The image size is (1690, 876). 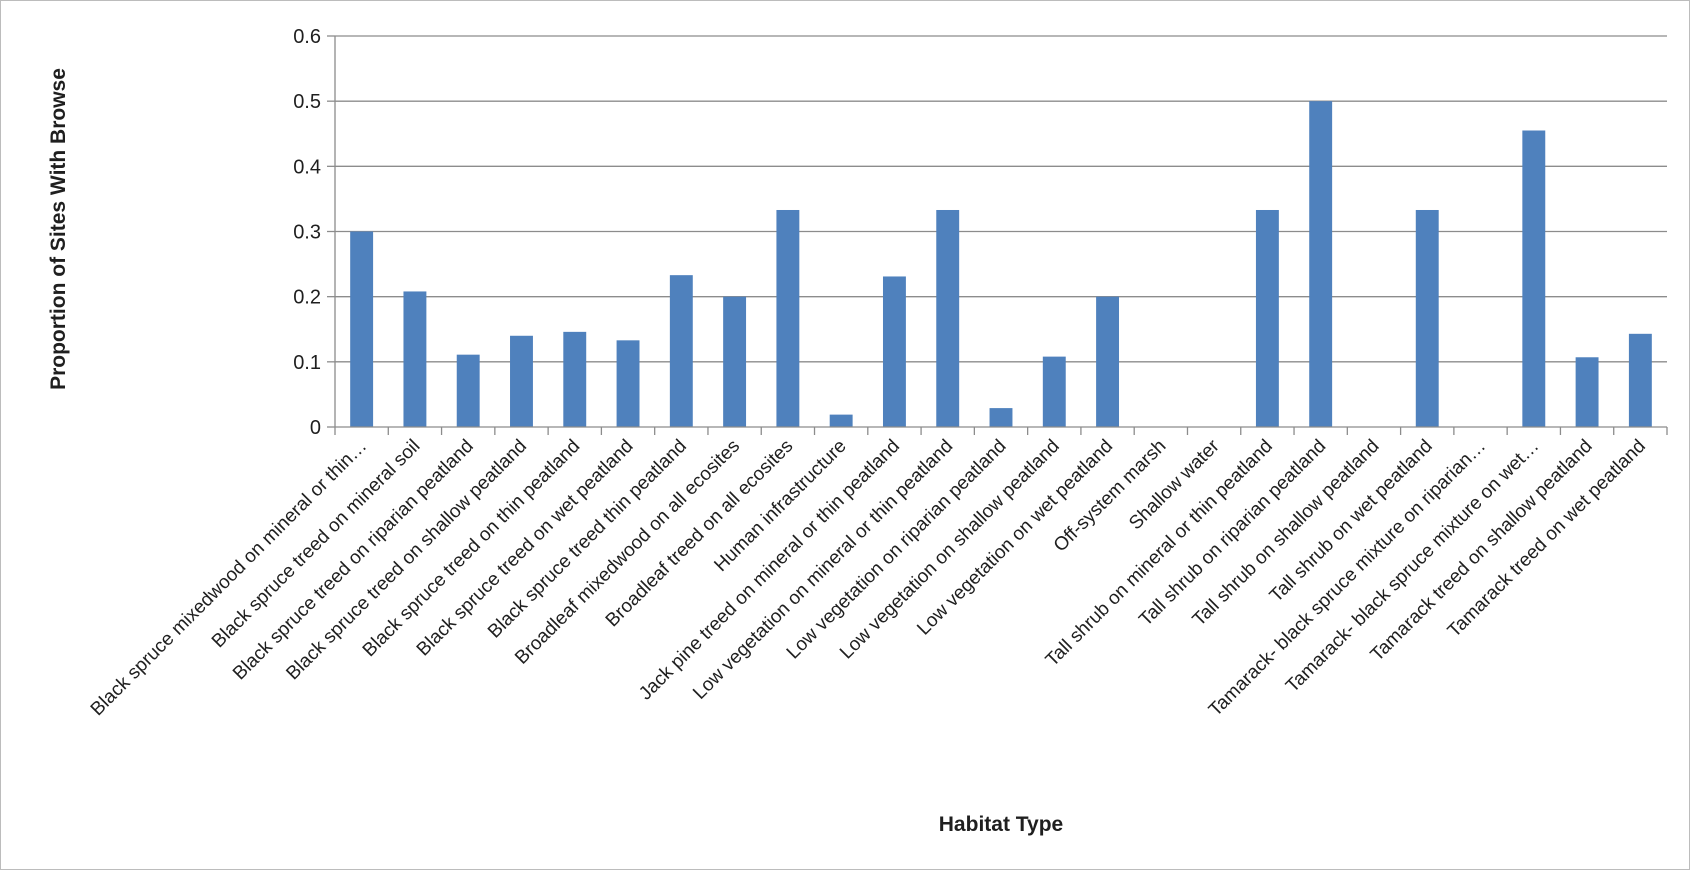 I want to click on y-tick-label: 0.2, so click(x=307, y=298).